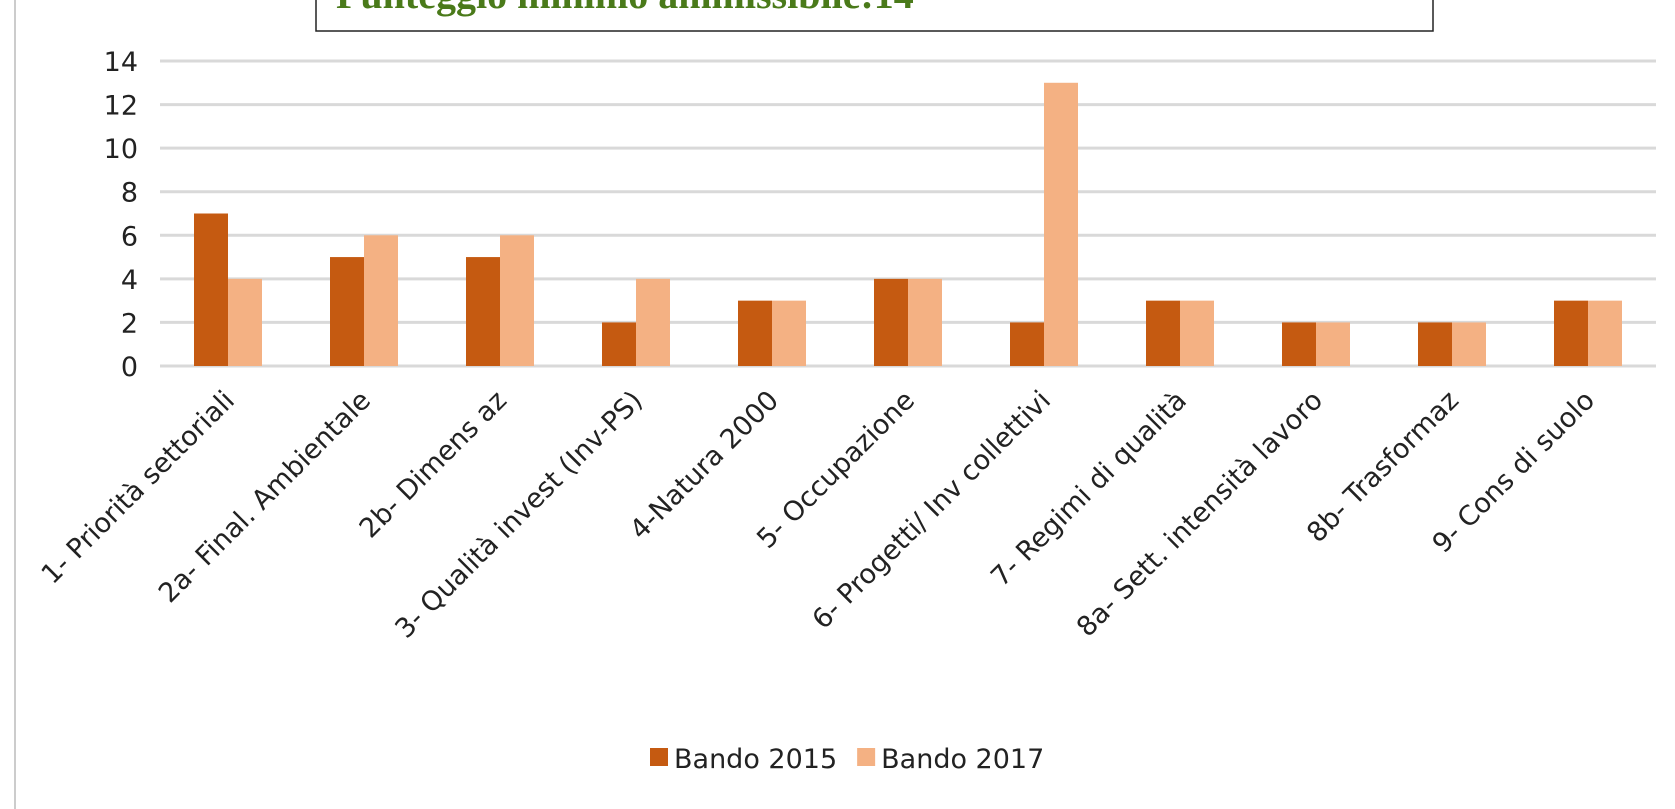 Image resolution: width=1675 pixels, height=809 pixels. Describe the element at coordinates (755, 759) in the screenshot. I see `legend-label: Bando 2015` at that location.